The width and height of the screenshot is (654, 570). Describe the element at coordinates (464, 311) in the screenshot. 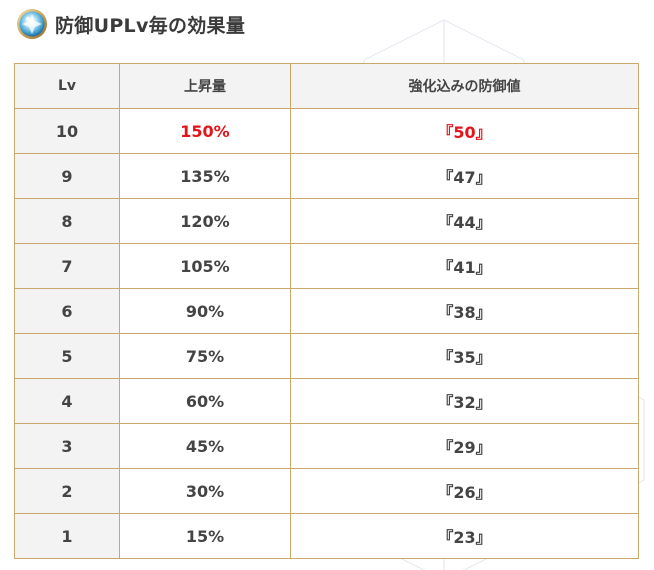

I see `cell-defense: 『38』` at that location.